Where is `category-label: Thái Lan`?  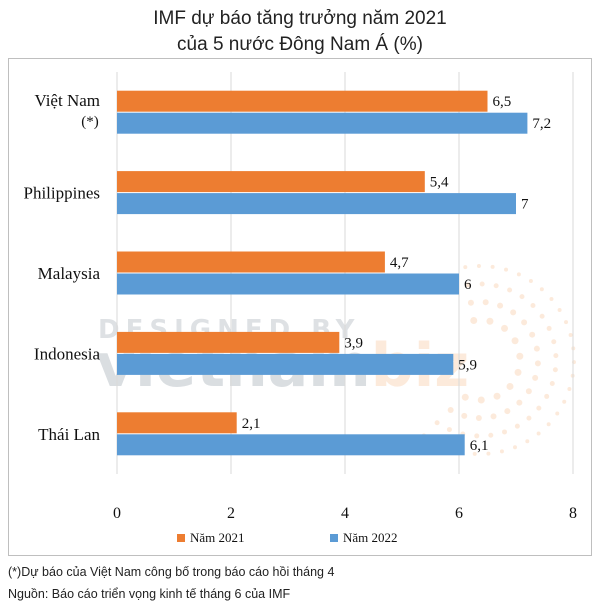 category-label: Thái Lan is located at coordinates (69, 434).